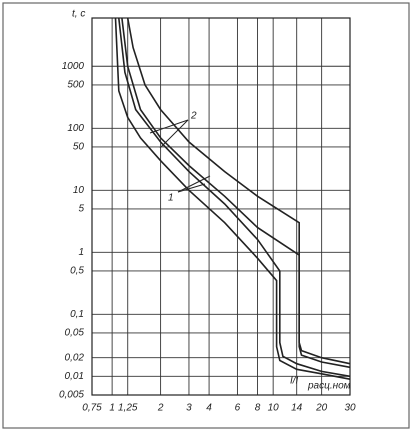 This screenshot has height=437, width=413. What do you see at coordinates (77, 271) in the screenshot?
I see `y-tick-label: 0,5` at bounding box center [77, 271].